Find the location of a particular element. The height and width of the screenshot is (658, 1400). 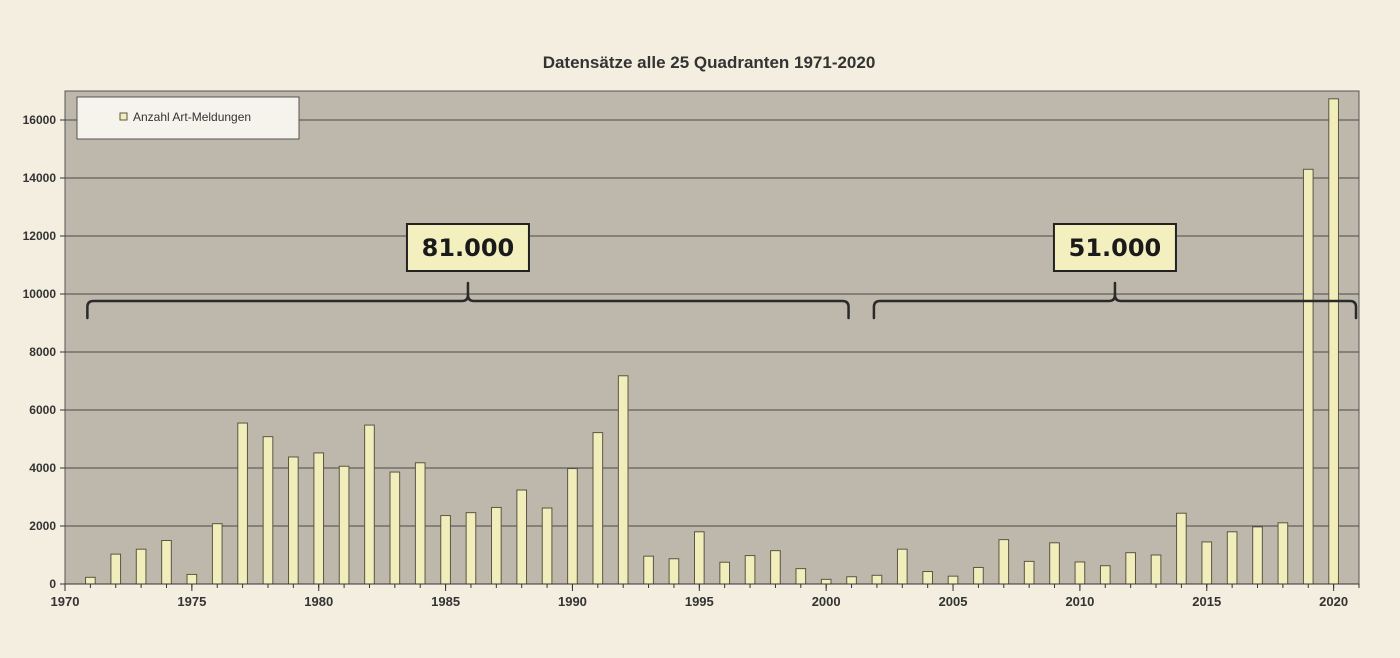

bar-1980 is located at coordinates (319, 518).